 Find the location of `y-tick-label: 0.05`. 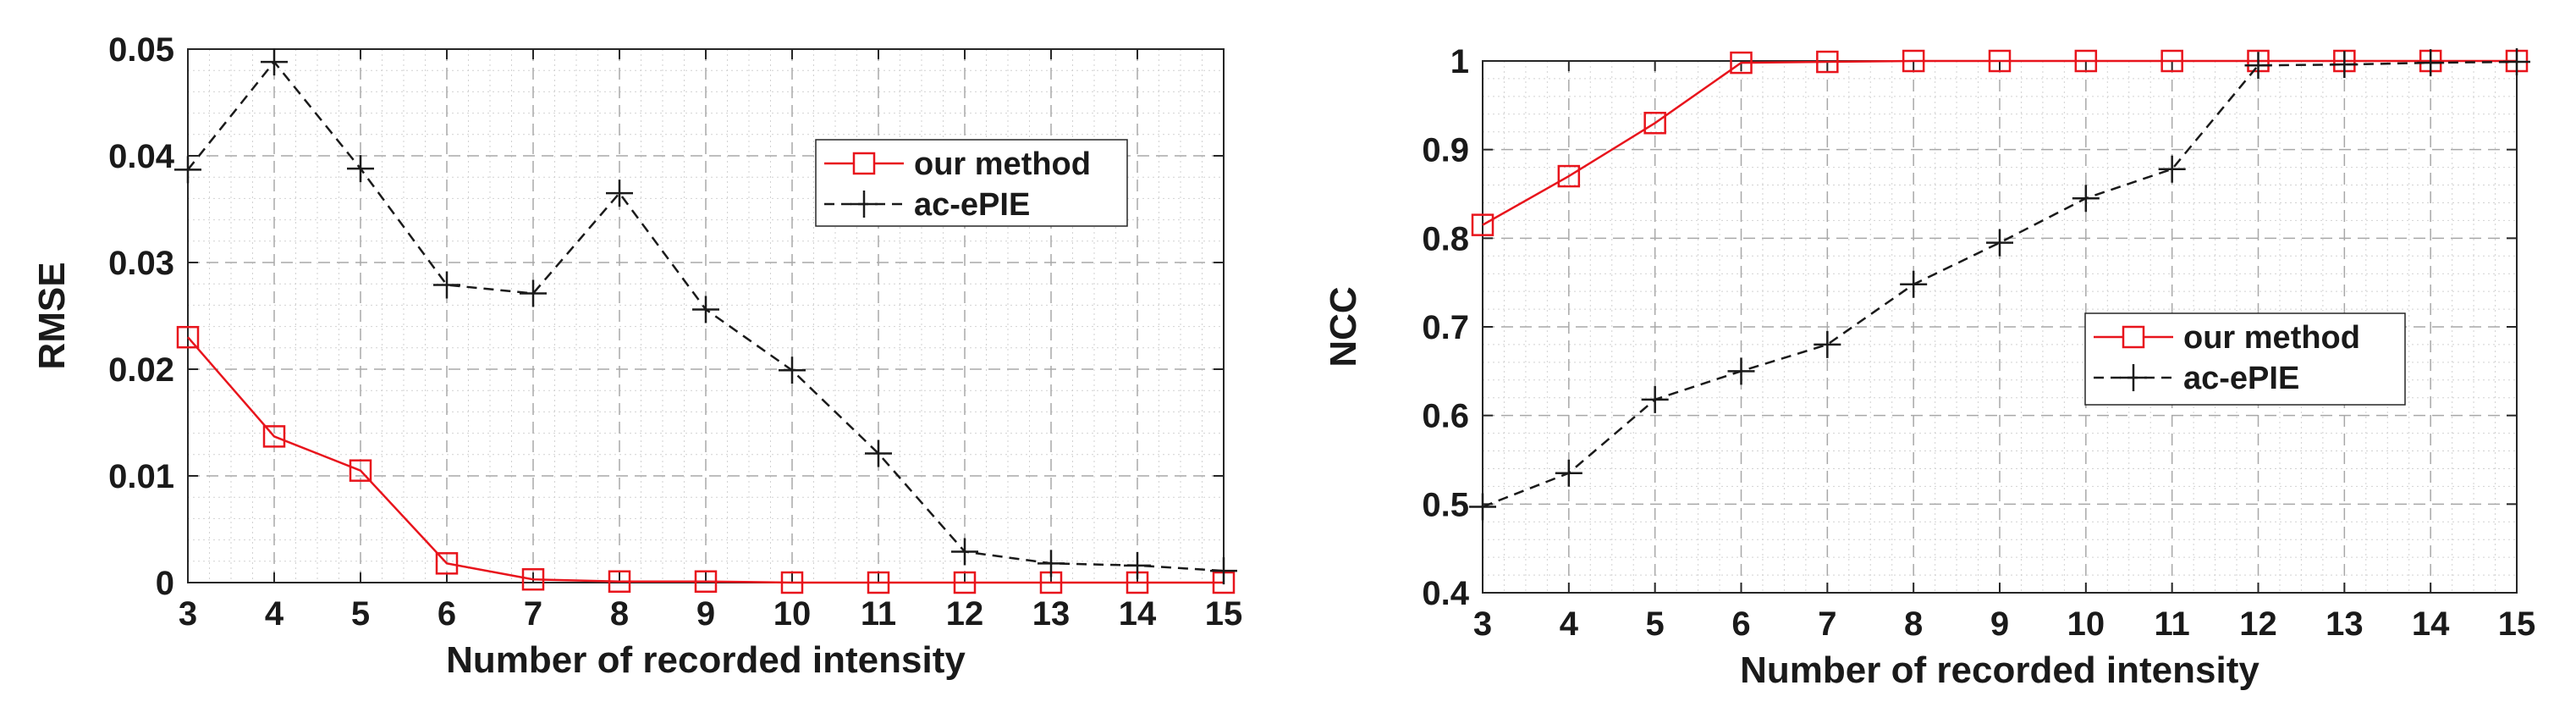

y-tick-label: 0.05 is located at coordinates (141, 50).